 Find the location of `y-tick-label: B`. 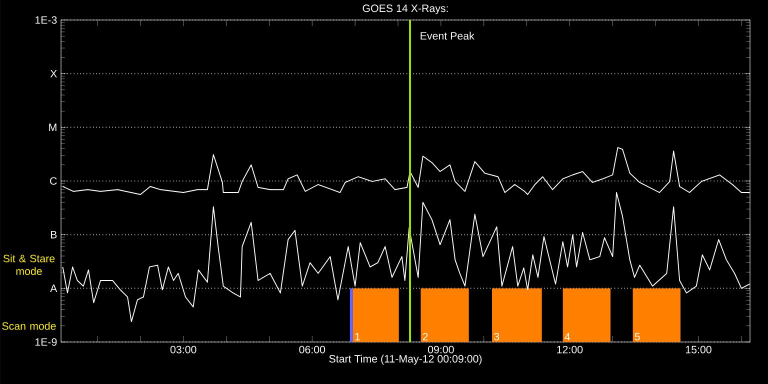

y-tick-label: B is located at coordinates (53, 234).